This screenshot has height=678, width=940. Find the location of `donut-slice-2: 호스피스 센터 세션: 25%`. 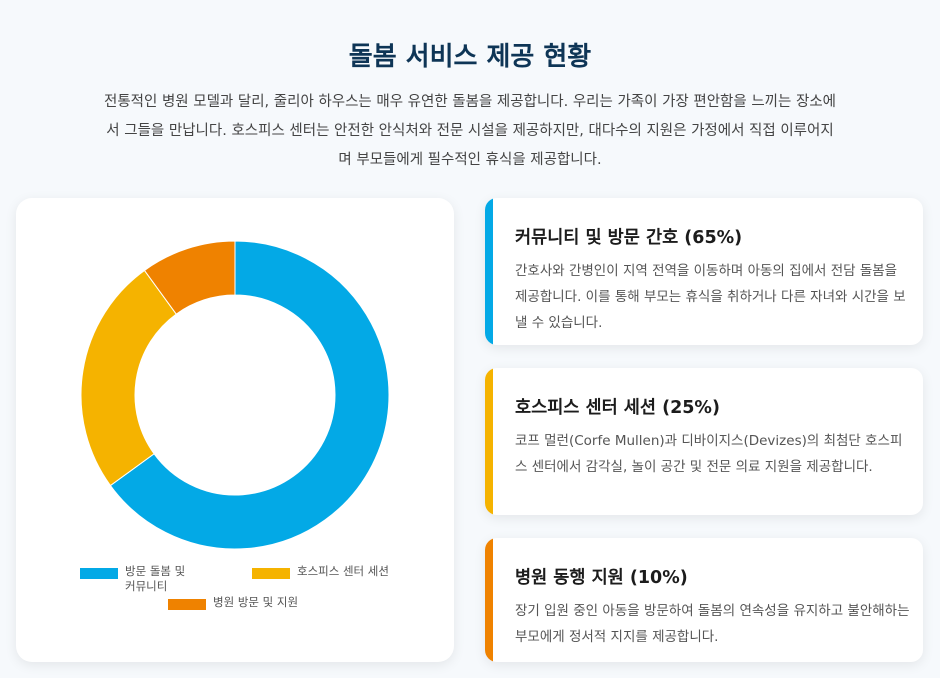

donut-slice-2: 호스피스 센터 세션: 25% is located at coordinates (128, 378).